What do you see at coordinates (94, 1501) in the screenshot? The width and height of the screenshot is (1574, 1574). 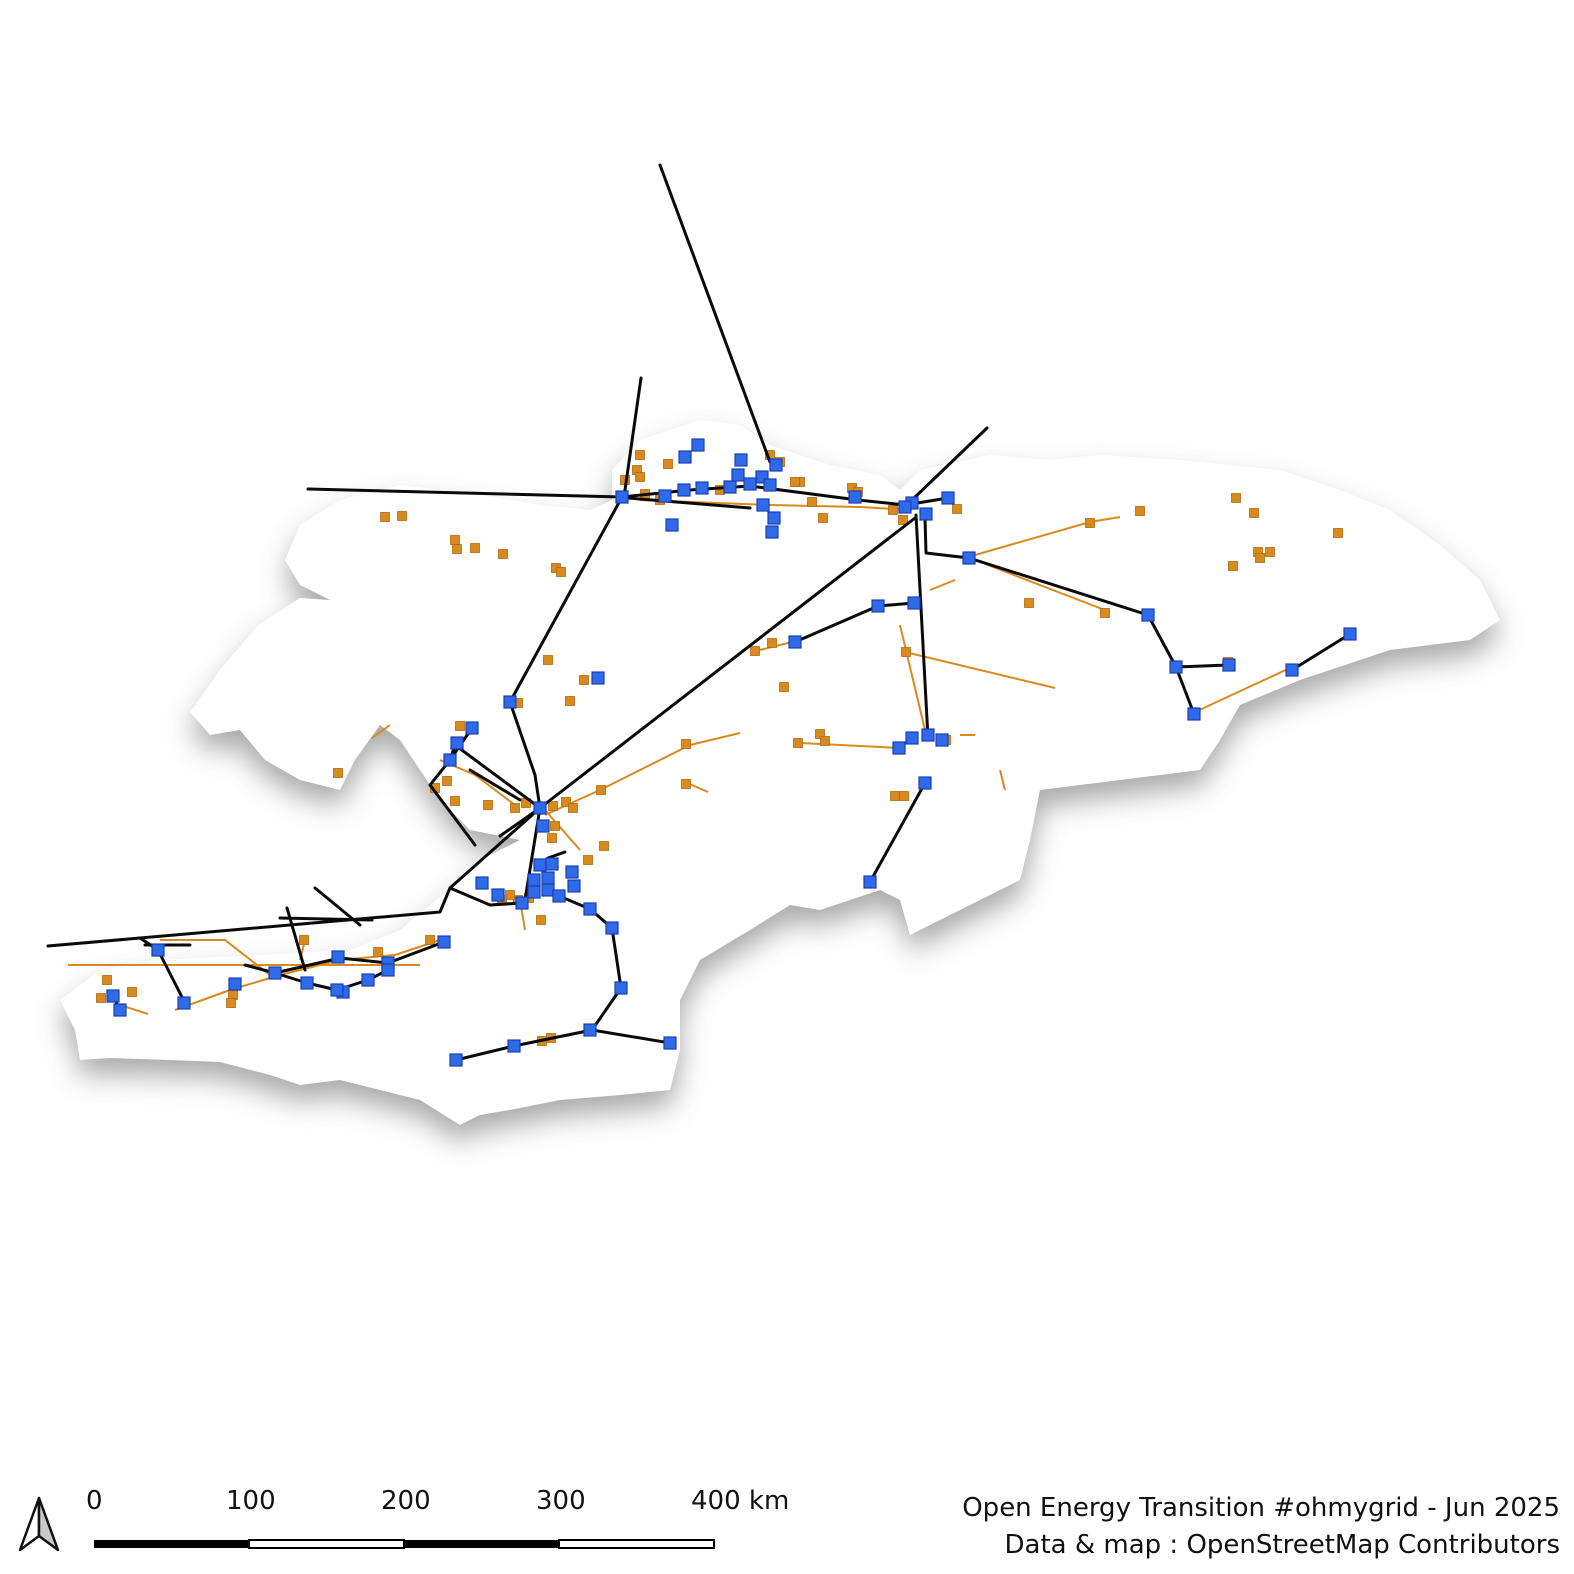 I see `scale-label-0: 0` at bounding box center [94, 1501].